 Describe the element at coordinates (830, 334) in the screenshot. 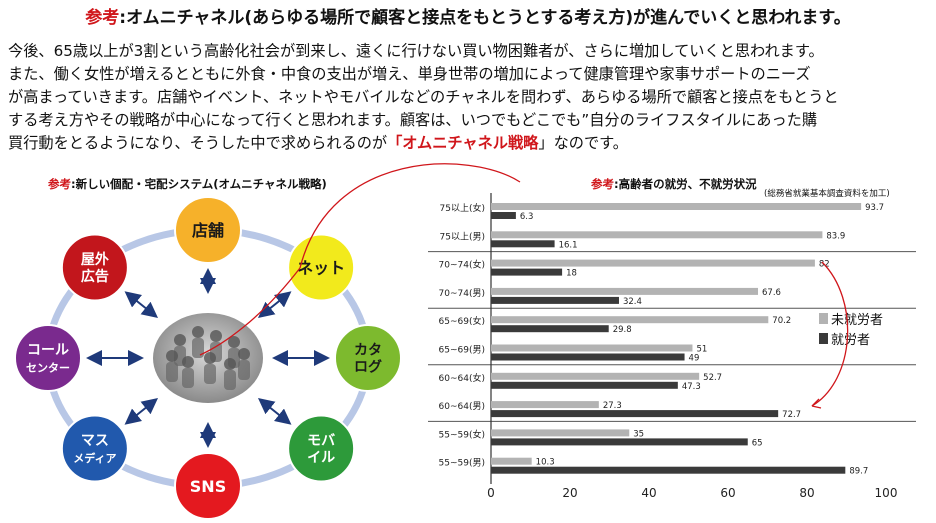

I see `highlight-arrow` at that location.